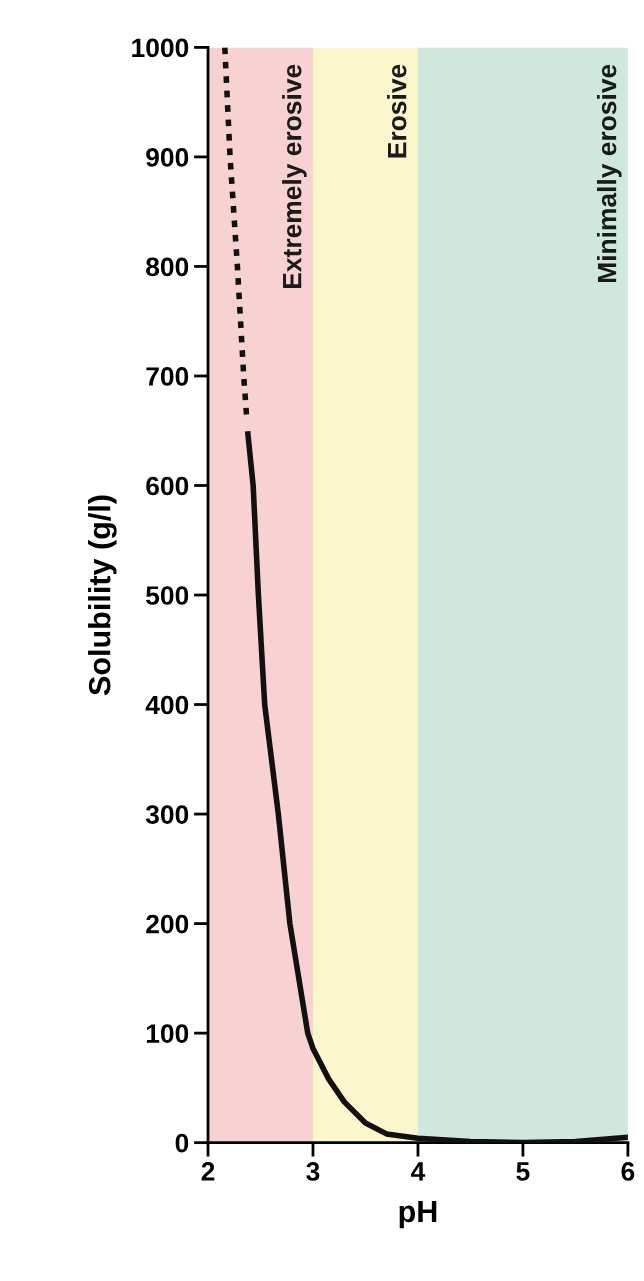  Describe the element at coordinates (208, 1171) in the screenshot. I see `x-tick-label: 2` at that location.